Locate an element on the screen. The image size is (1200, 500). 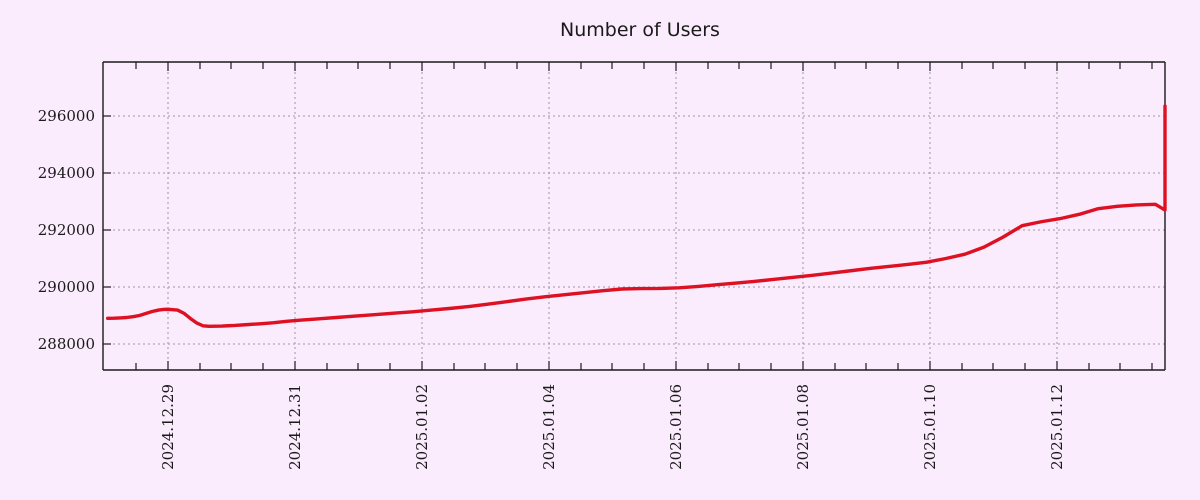
ytick-label-296000: 296000 is located at coordinates (66, 116).